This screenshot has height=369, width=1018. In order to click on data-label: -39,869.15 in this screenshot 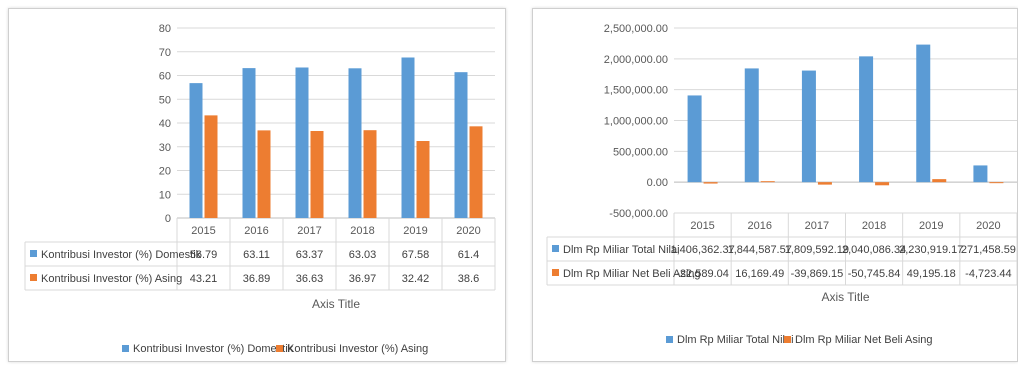, I will do `click(817, 274)`.